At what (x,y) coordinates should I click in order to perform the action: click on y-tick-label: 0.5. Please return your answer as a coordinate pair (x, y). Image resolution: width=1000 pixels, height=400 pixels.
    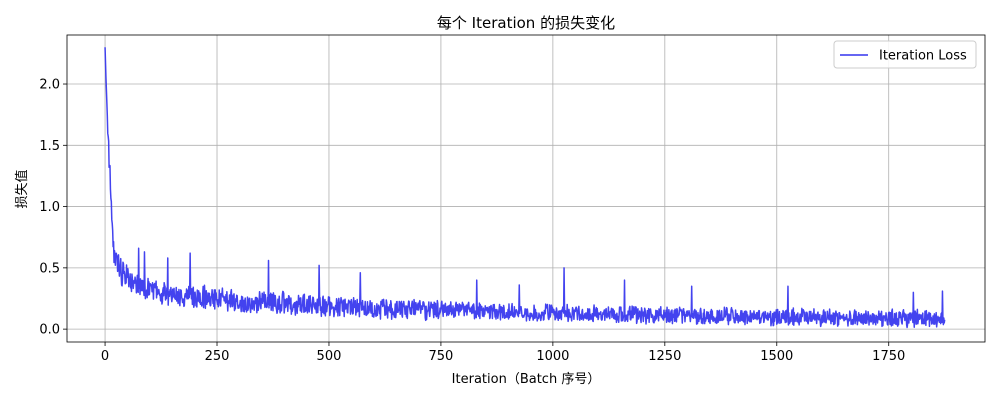
    Looking at the image, I should click on (49, 268).